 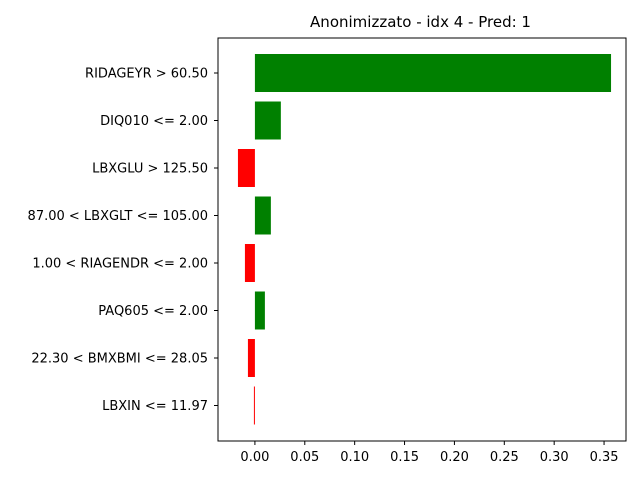 What do you see at coordinates (155, 406) in the screenshot?
I see `y-tick-label-7: LBXIN <= 11.97` at bounding box center [155, 406].